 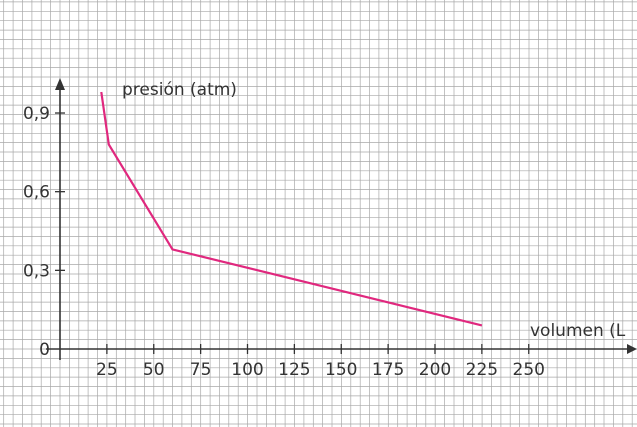 I want to click on x-axis-arrow, so click(x=632, y=349).